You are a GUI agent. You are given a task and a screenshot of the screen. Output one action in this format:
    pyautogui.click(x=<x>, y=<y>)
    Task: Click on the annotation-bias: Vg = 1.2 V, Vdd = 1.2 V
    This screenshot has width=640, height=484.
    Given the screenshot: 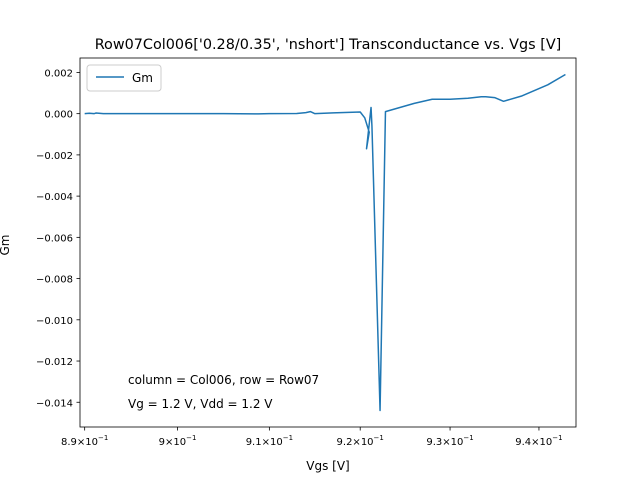 What is the action you would take?
    pyautogui.click(x=200, y=404)
    